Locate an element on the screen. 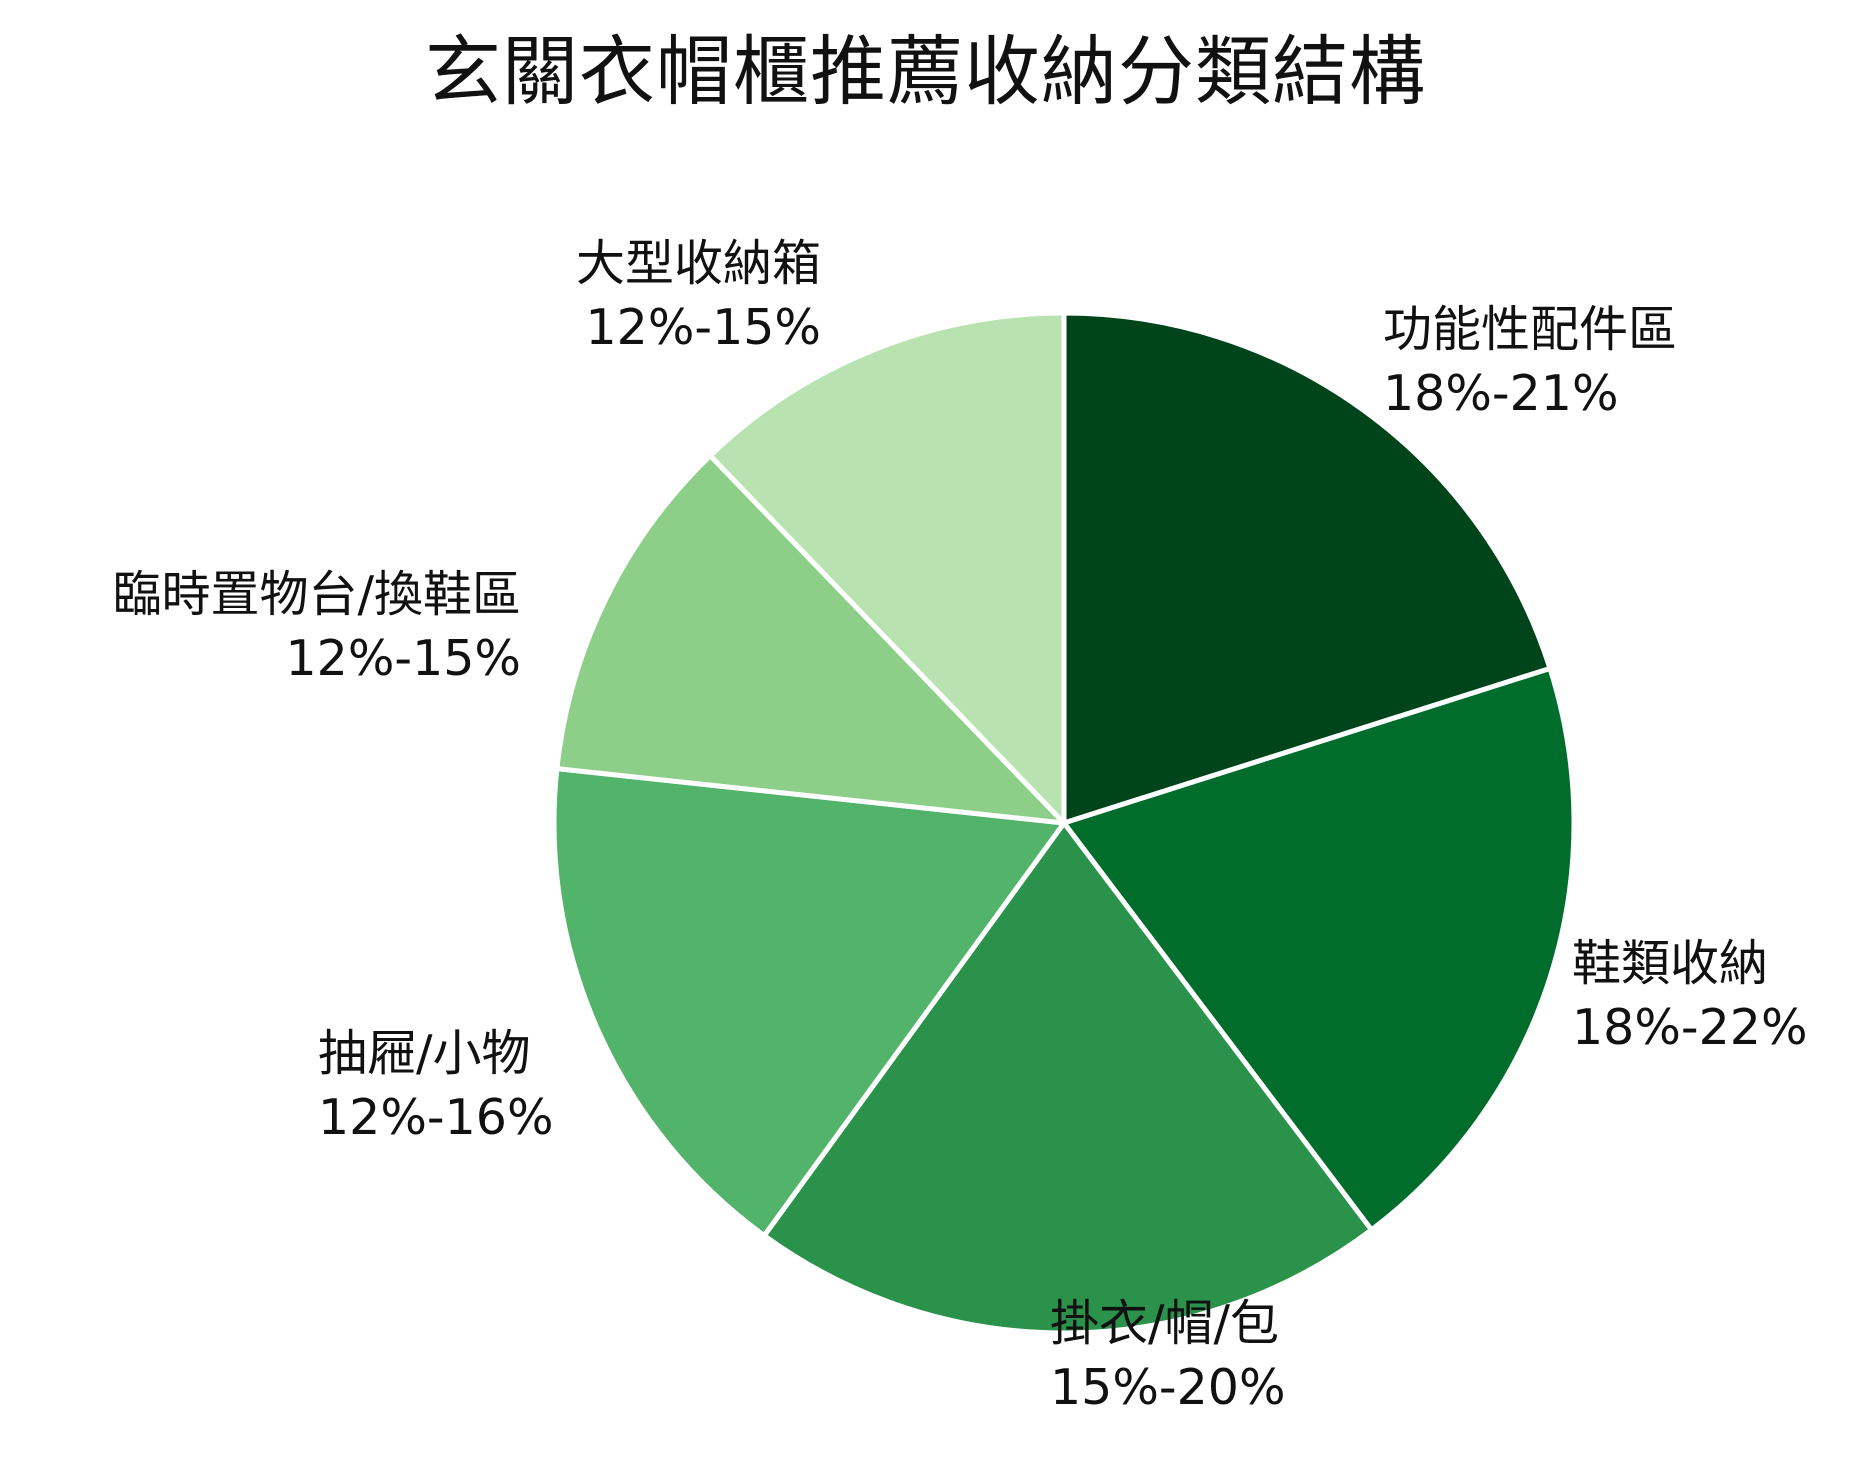 This screenshot has width=1851, height=1468. slice-functional-accessories is located at coordinates (1307, 568).